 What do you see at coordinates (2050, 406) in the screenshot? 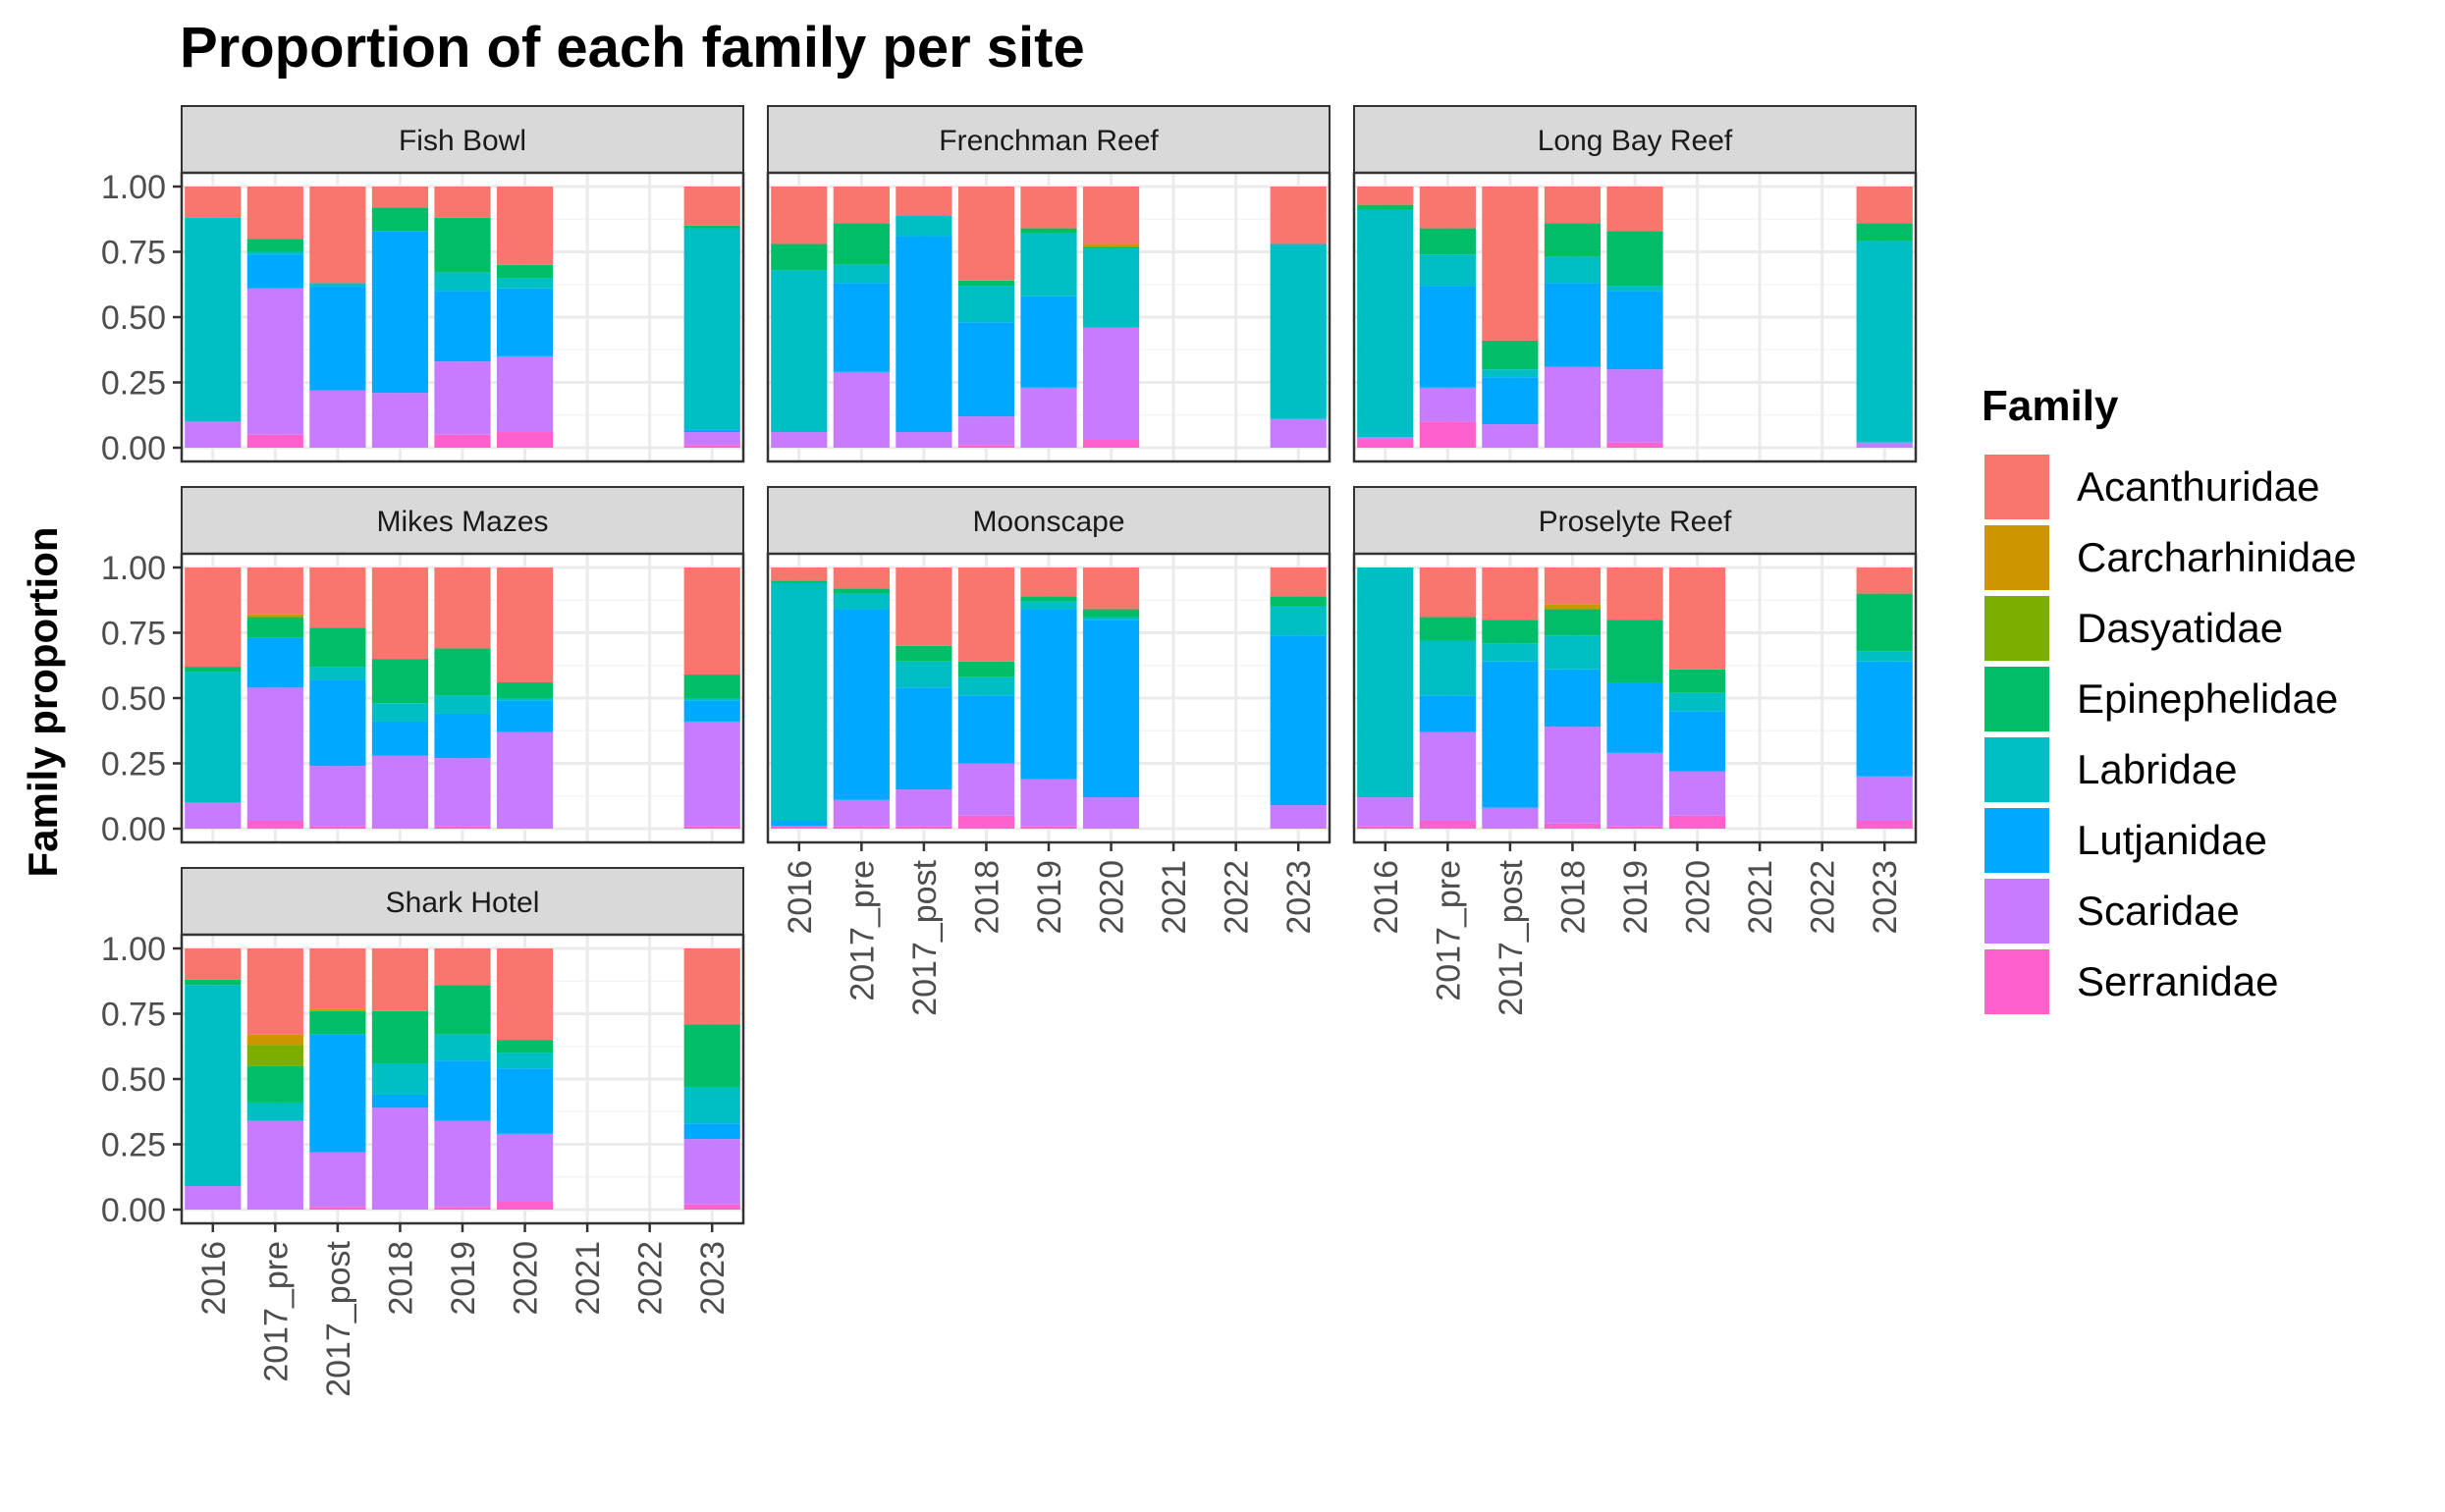
I see `legend-title: Family` at bounding box center [2050, 406].